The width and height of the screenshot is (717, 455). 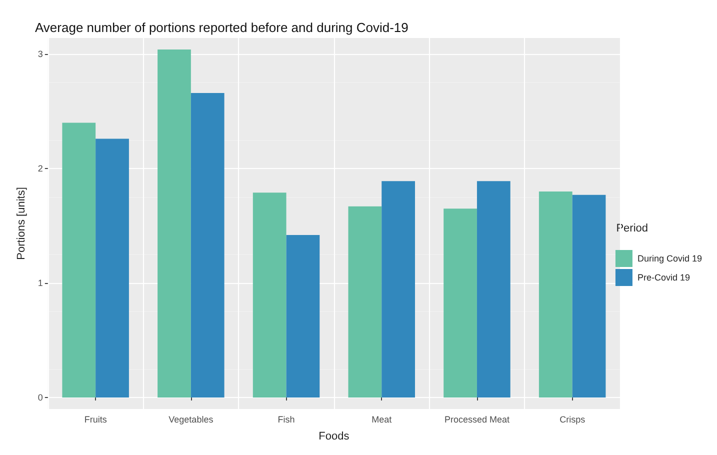 What do you see at coordinates (191, 419) in the screenshot?
I see `x-tick-label: Vegetables` at bounding box center [191, 419].